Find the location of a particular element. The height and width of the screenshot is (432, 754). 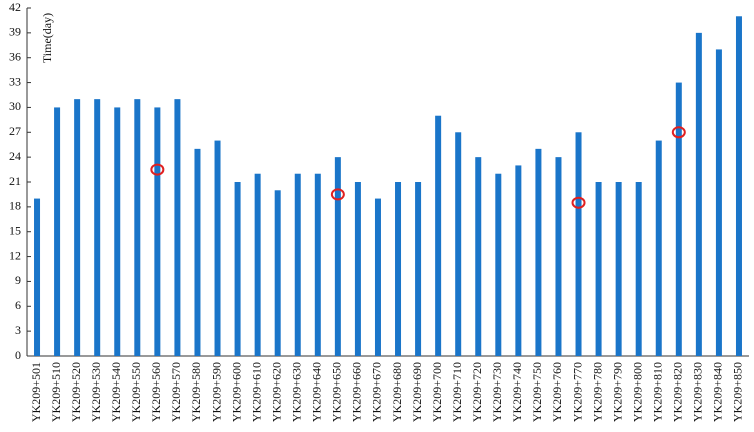

x-tick-label: YK209+790 is located at coordinates (617, 392).